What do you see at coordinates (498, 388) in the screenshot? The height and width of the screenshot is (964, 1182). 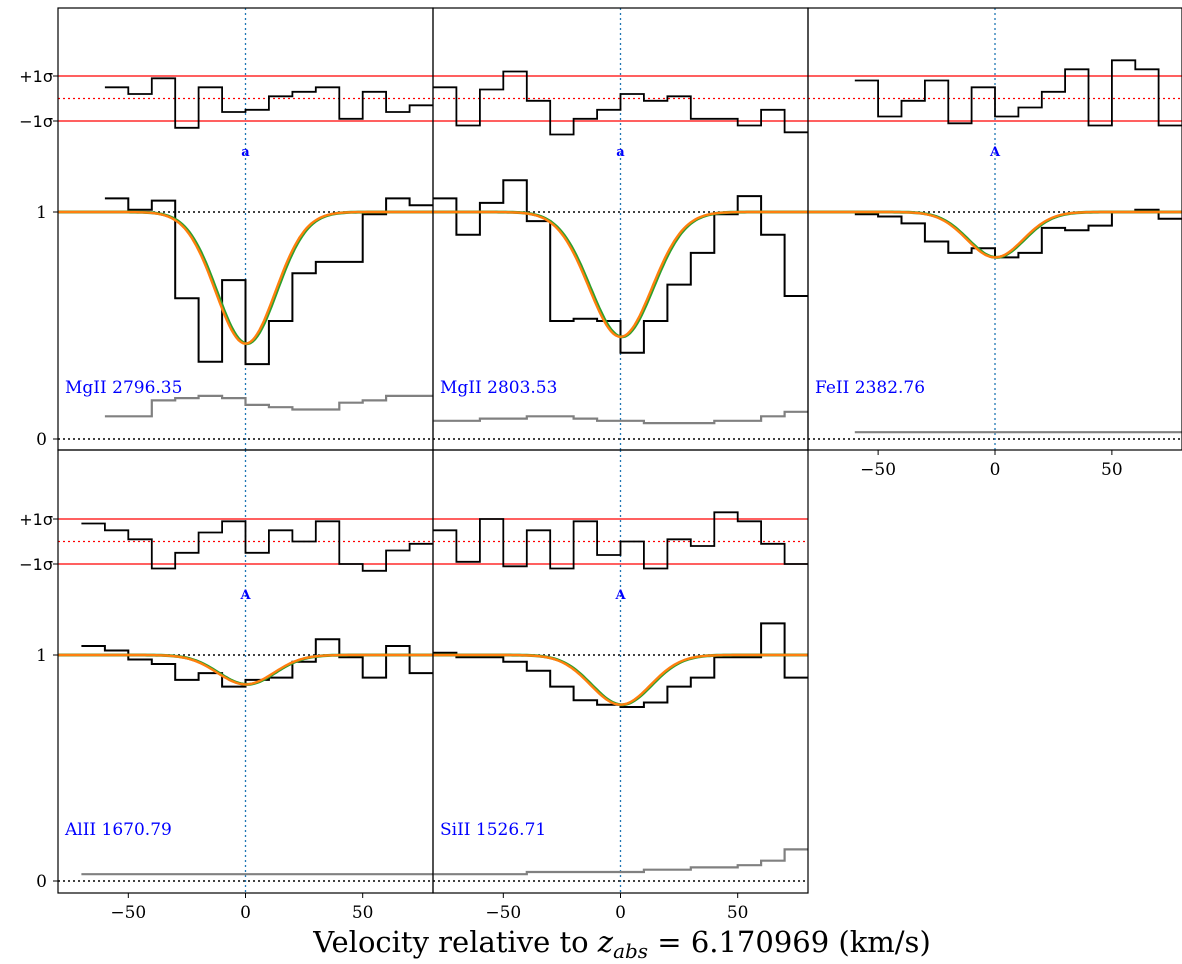 I see `ion-label: MgII 2803.53` at bounding box center [498, 388].